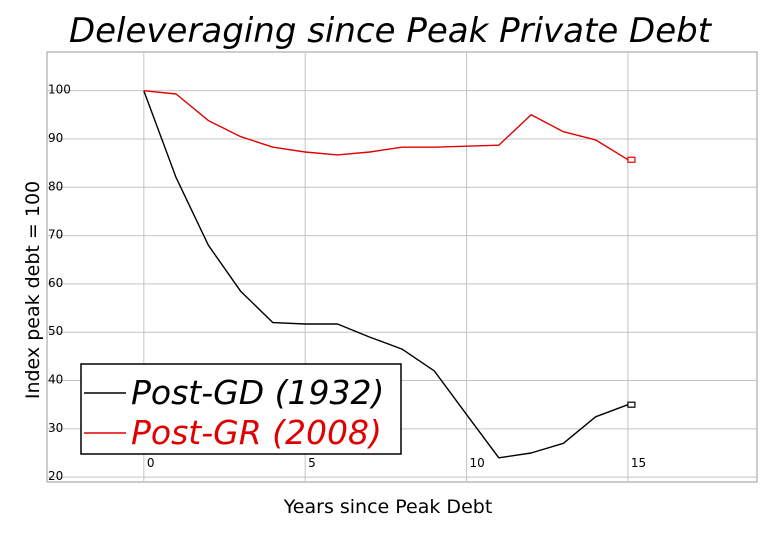 The width and height of the screenshot is (779, 536). What do you see at coordinates (256, 432) in the screenshot?
I see `legend-label-post-gr: Post-GR (2008)` at bounding box center [256, 432].